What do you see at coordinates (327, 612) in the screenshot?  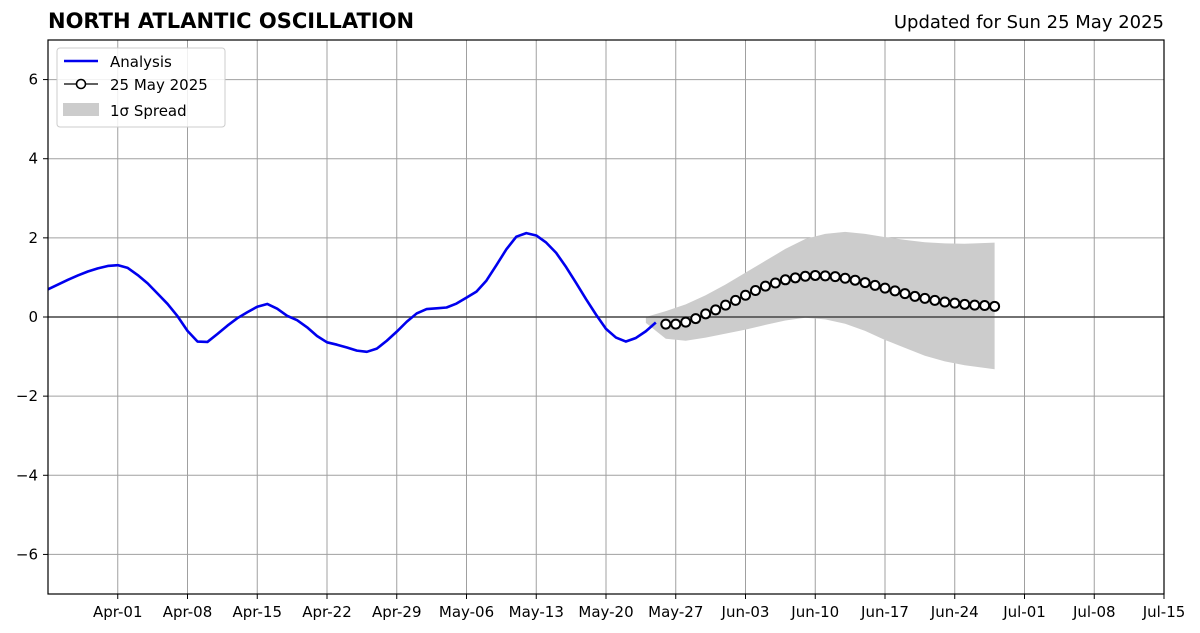 I see `x-tick-label: Apr-22` at bounding box center [327, 612].